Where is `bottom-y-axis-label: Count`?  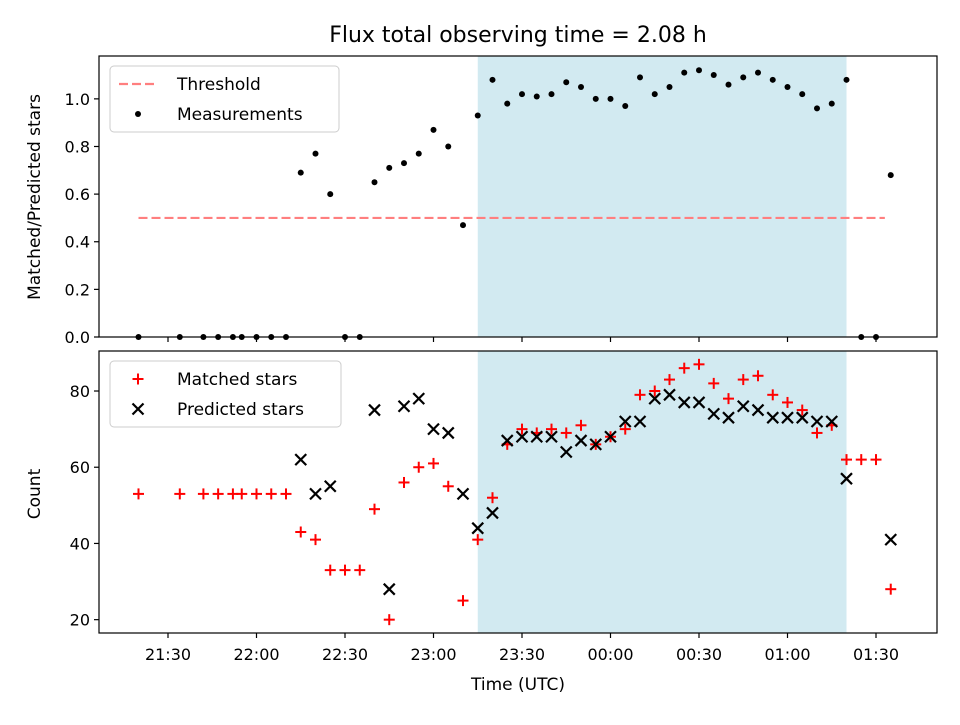 bottom-y-axis-label: Count is located at coordinates (35, 493).